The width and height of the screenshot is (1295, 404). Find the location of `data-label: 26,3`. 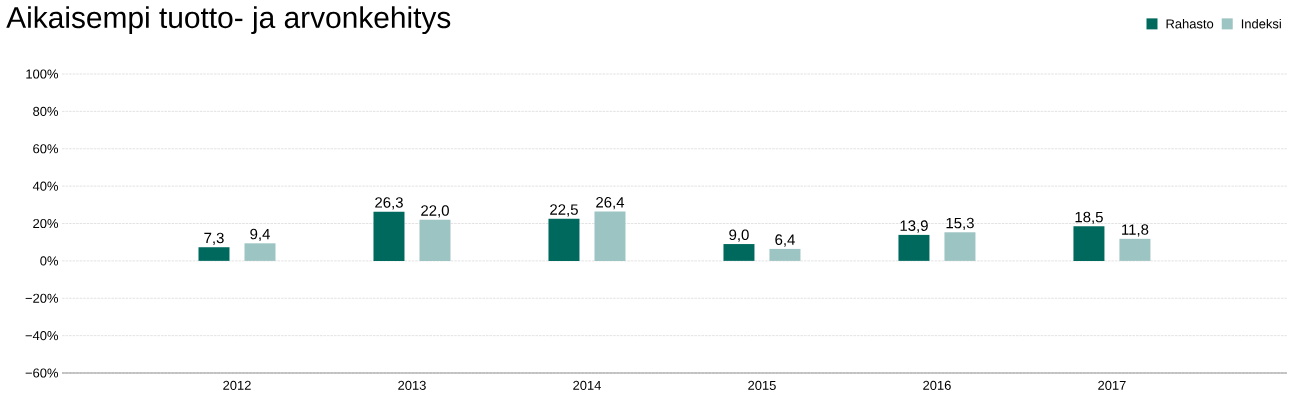

data-label: 26,3 is located at coordinates (389, 203).